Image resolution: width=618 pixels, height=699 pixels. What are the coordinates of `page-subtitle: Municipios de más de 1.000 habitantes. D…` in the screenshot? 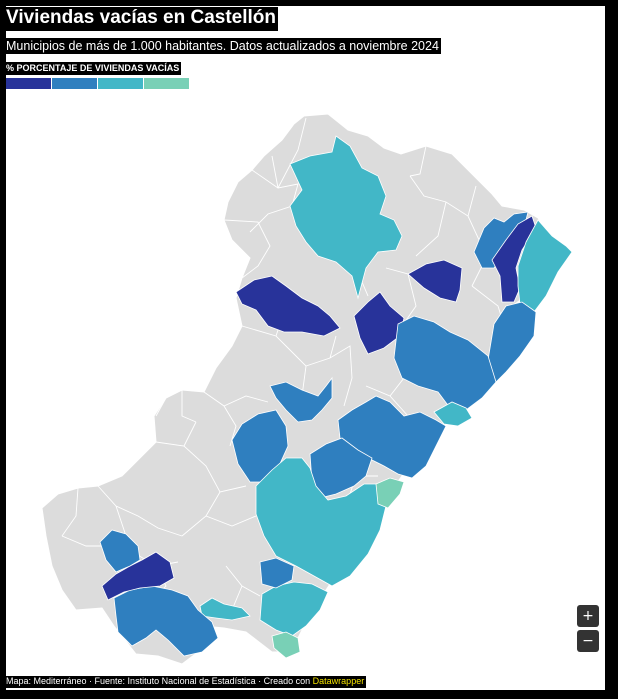 It's located at (223, 46).